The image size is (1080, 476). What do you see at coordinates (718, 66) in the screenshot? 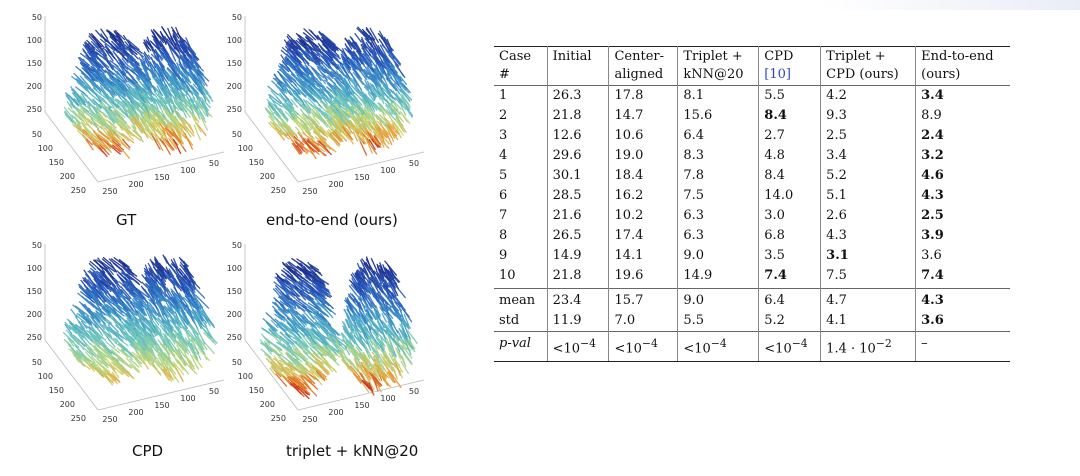
I see `header-triplet-knn: Triplet + kNN@20` at bounding box center [718, 66].